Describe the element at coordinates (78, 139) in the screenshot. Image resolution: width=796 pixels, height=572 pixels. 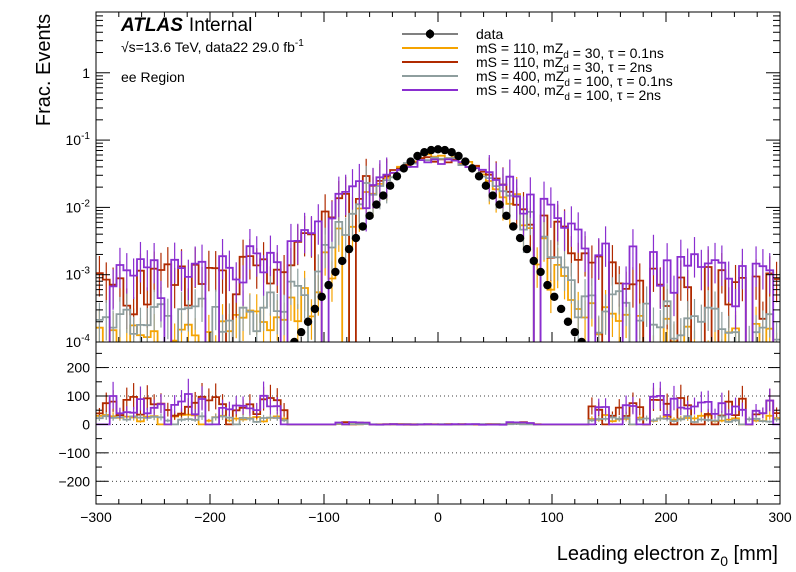
I see `y-tick-label: 10⁻¹` at that location.